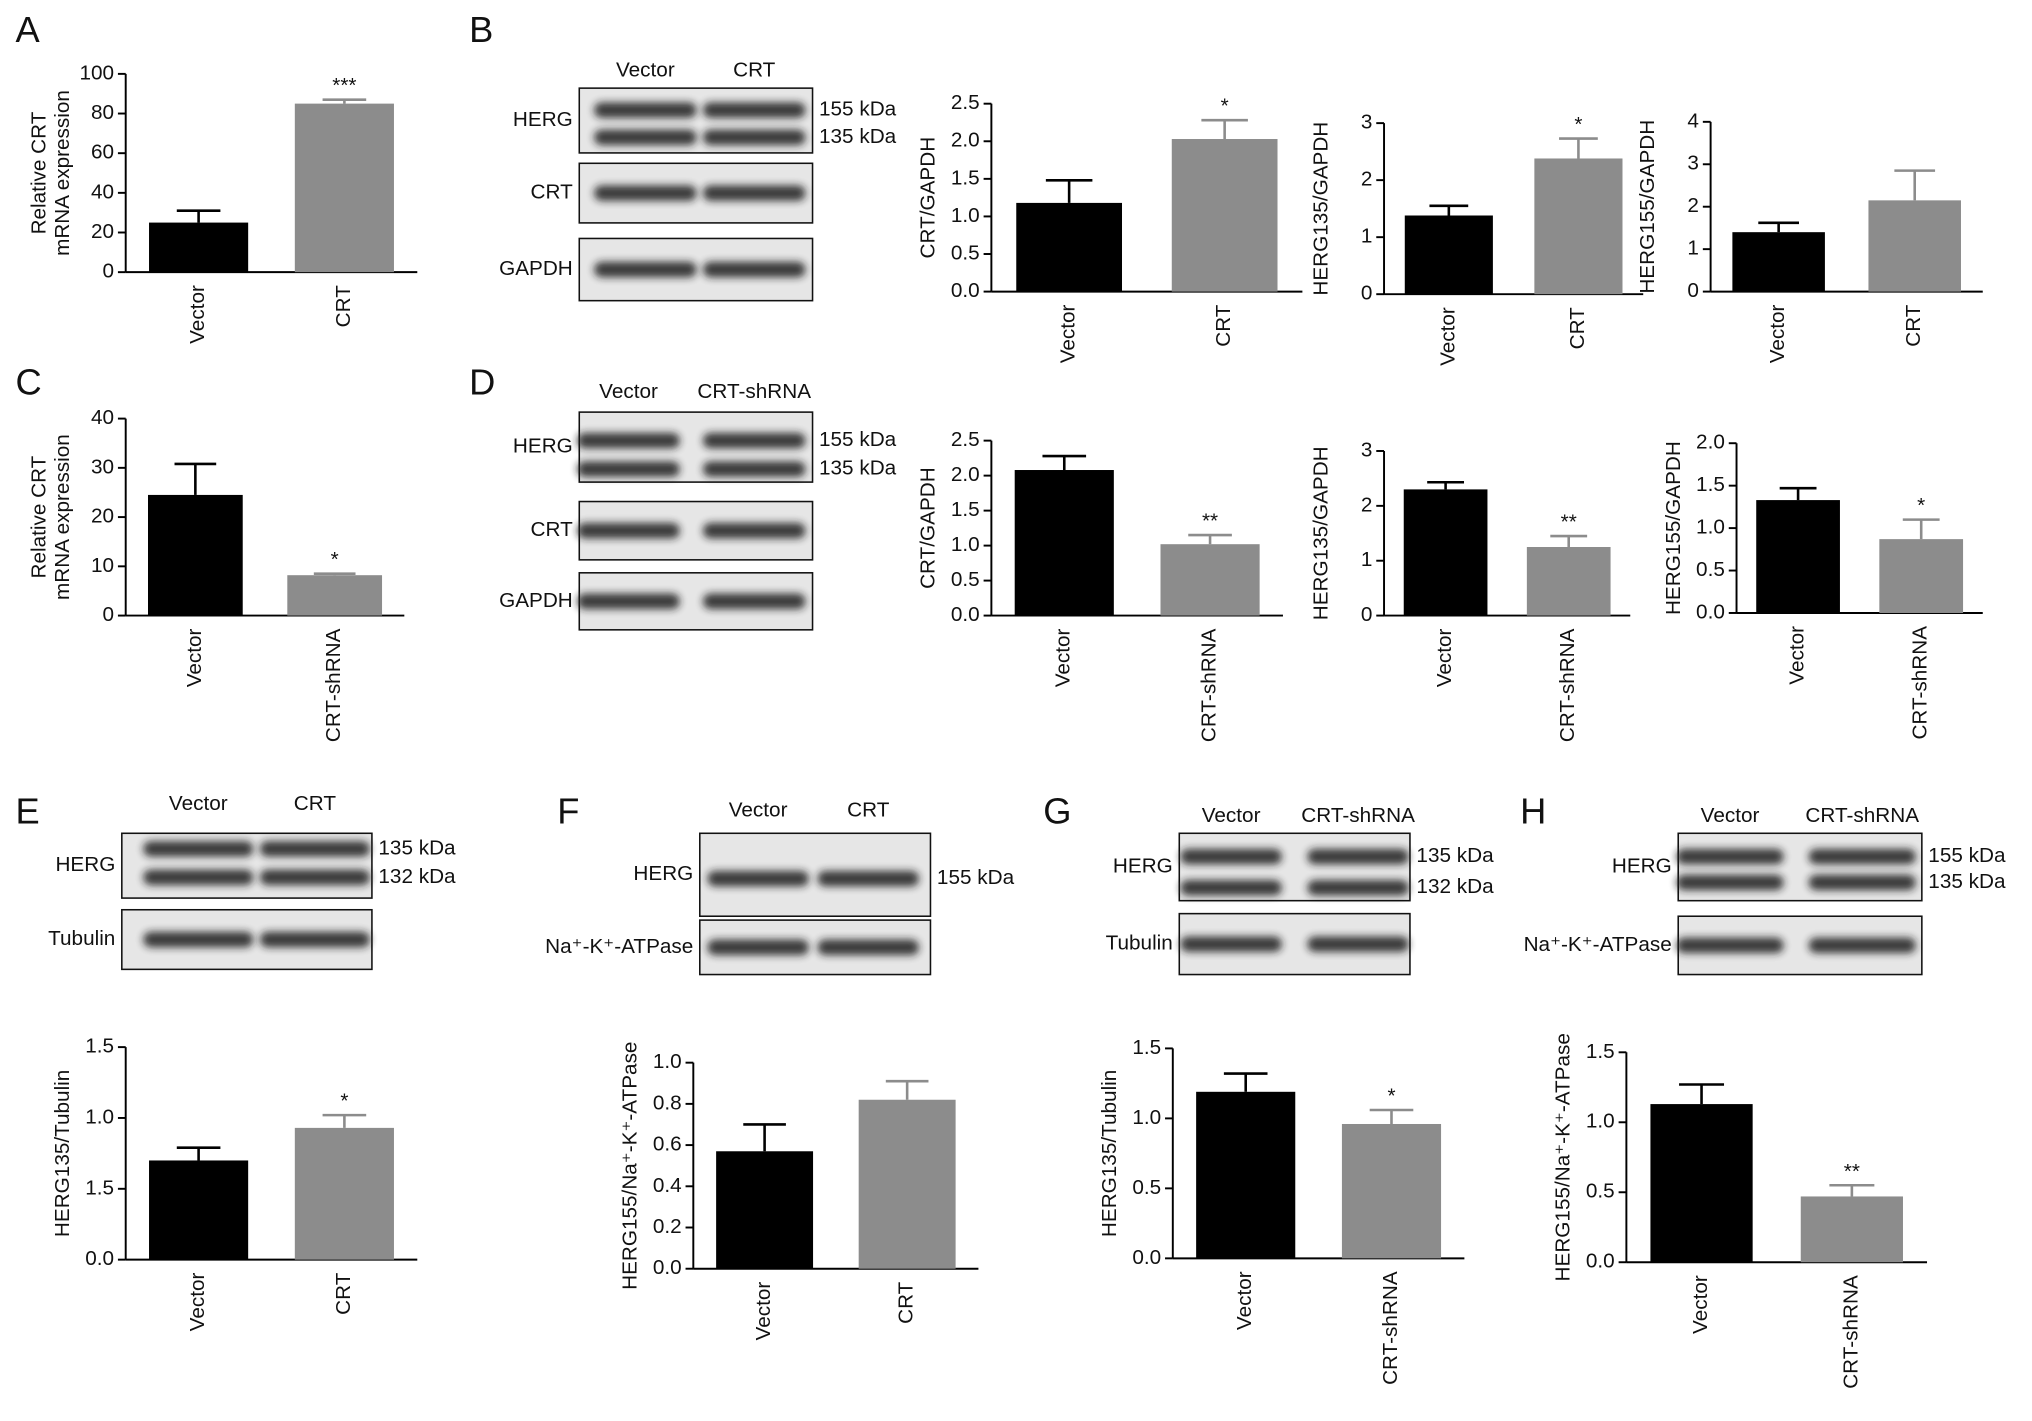 The height and width of the screenshot is (1421, 2032). I want to click on y-tick-label: 0.2, so click(667, 1226).